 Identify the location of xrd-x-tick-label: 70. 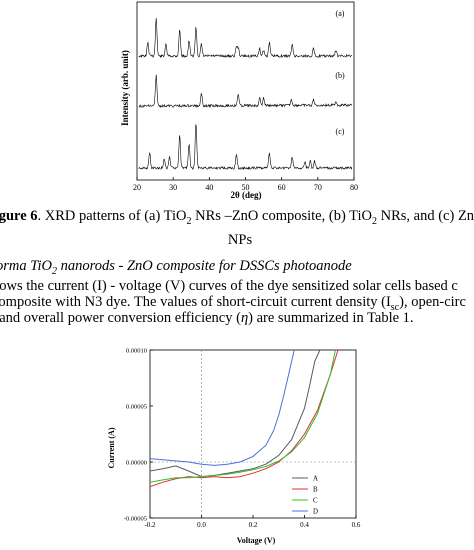
(318, 187).